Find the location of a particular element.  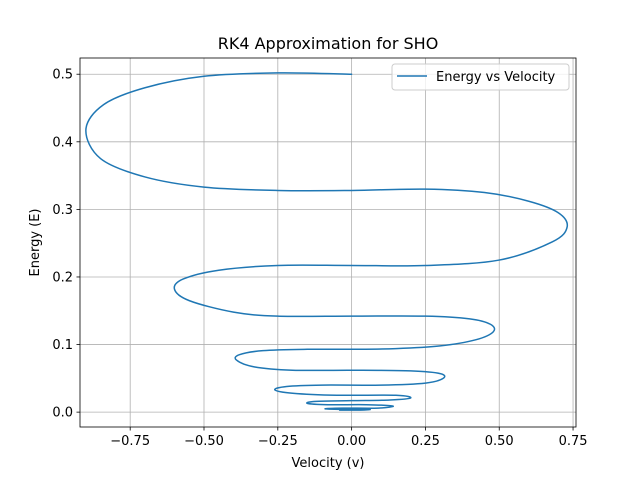

y-tick-label: 0.3 is located at coordinates (62, 210).